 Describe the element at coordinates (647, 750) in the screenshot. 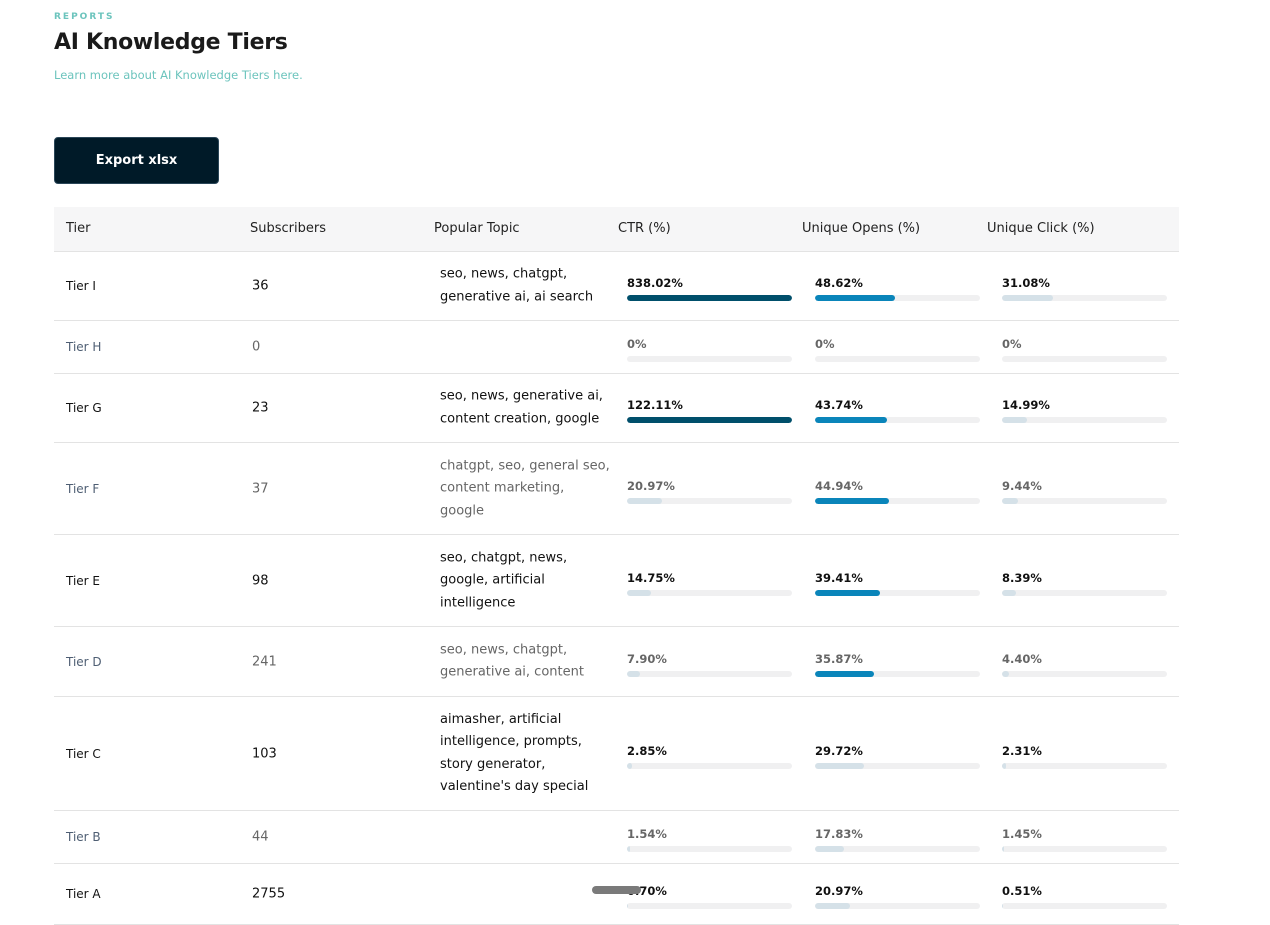

I see `ctr-value: 2.85%` at that location.